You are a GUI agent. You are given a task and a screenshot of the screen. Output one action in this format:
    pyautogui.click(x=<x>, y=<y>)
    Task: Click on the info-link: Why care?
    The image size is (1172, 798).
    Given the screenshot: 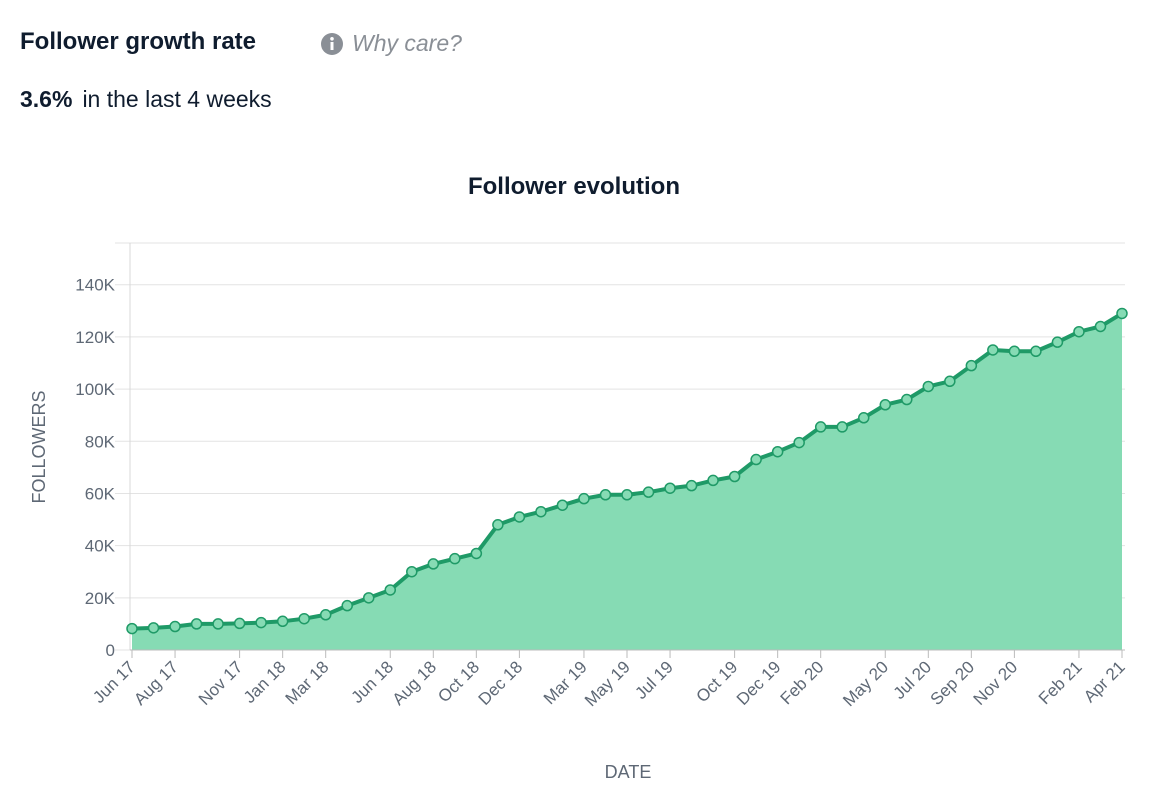 What is the action you would take?
    pyautogui.click(x=391, y=43)
    